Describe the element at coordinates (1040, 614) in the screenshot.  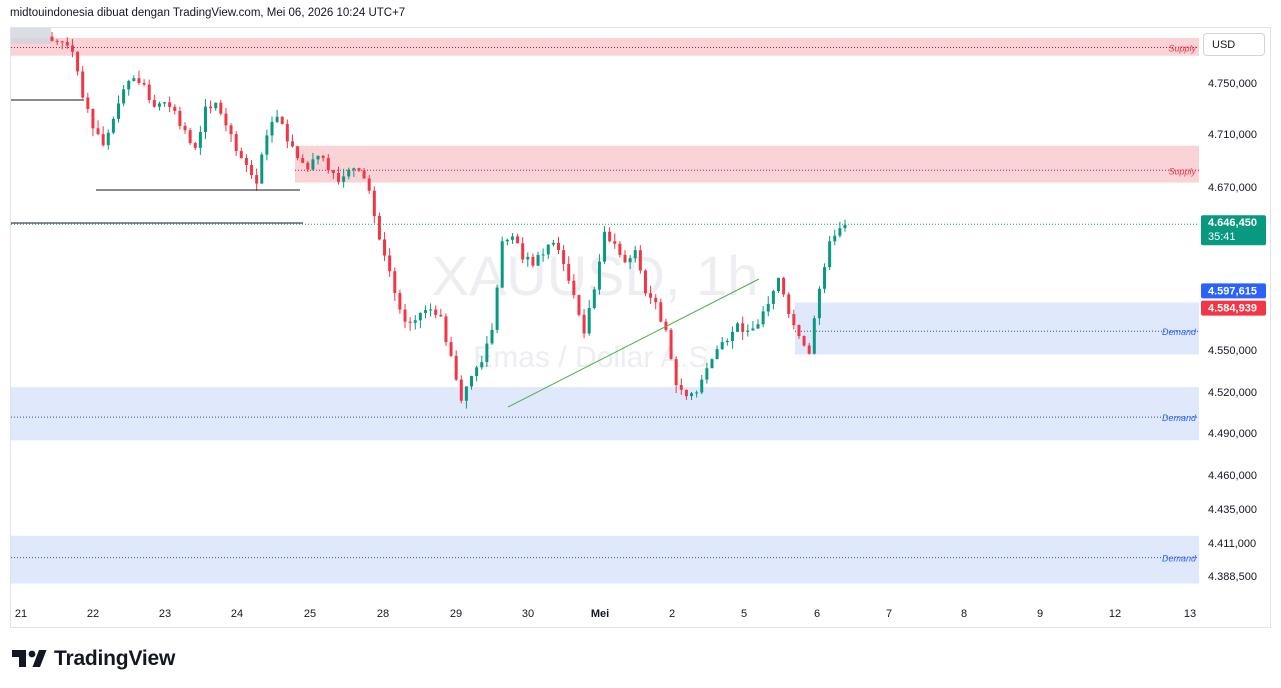
I see `x-tick-label-14: 9` at that location.